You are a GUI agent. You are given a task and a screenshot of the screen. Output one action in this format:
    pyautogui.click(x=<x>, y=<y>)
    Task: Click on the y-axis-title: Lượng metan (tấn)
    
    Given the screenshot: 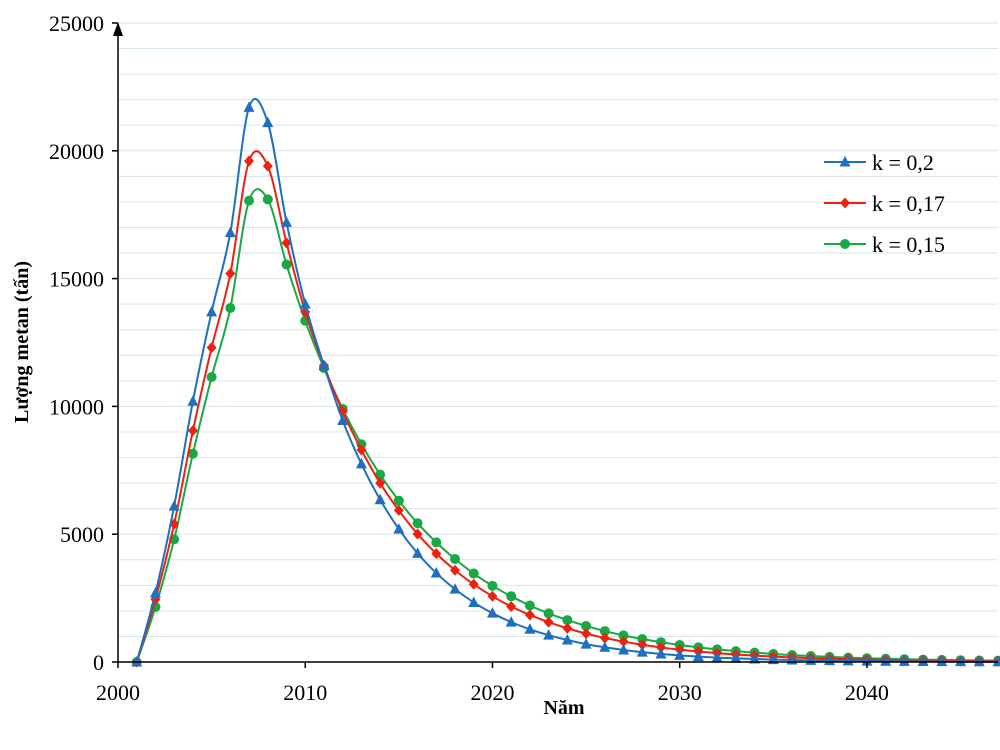 What is the action you would take?
    pyautogui.click(x=22, y=342)
    